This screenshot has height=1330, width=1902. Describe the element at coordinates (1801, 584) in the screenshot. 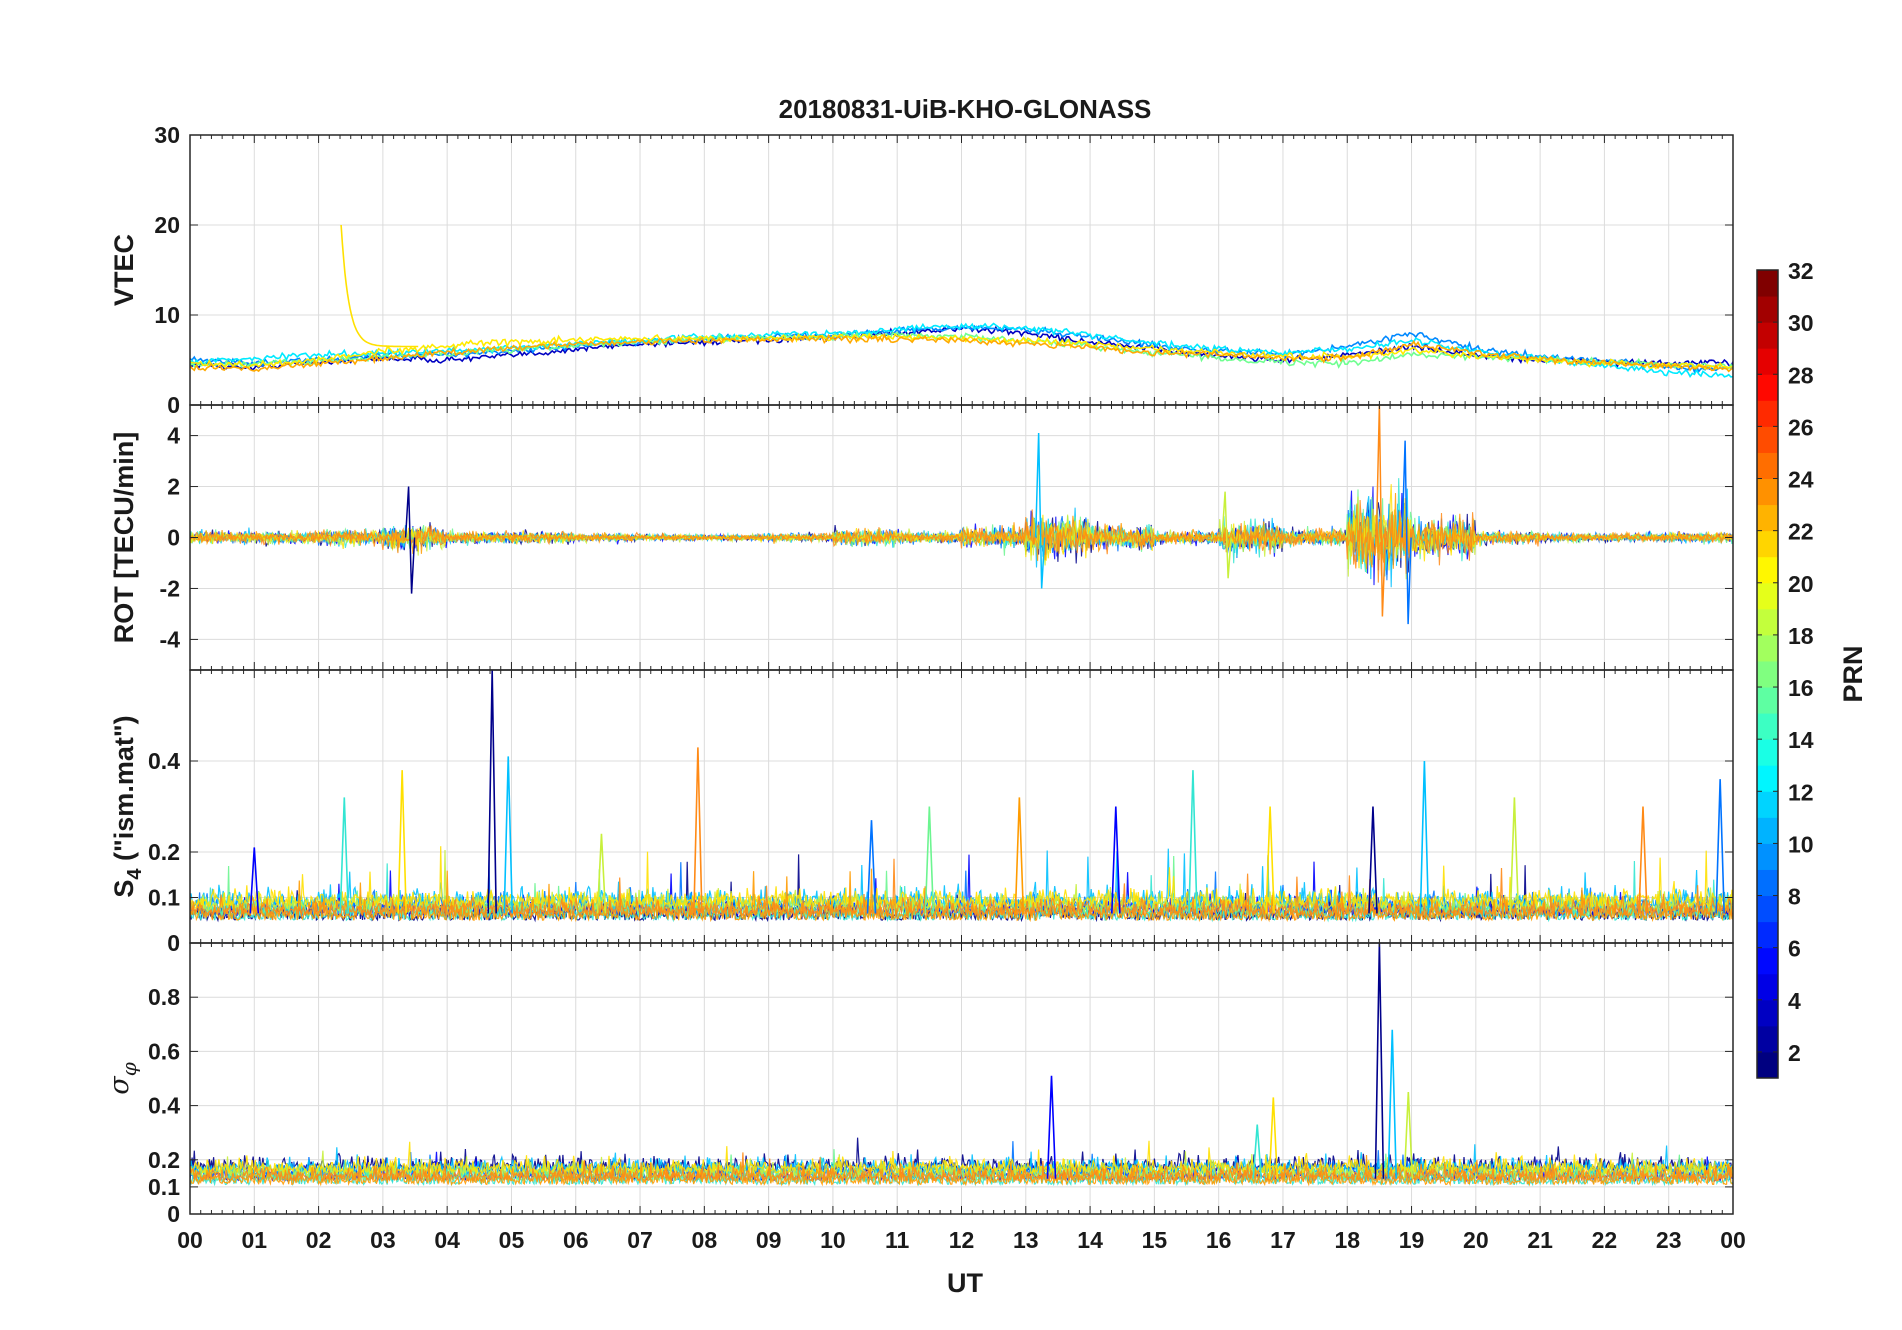

I see `colorbar-tick-label: 20` at that location.